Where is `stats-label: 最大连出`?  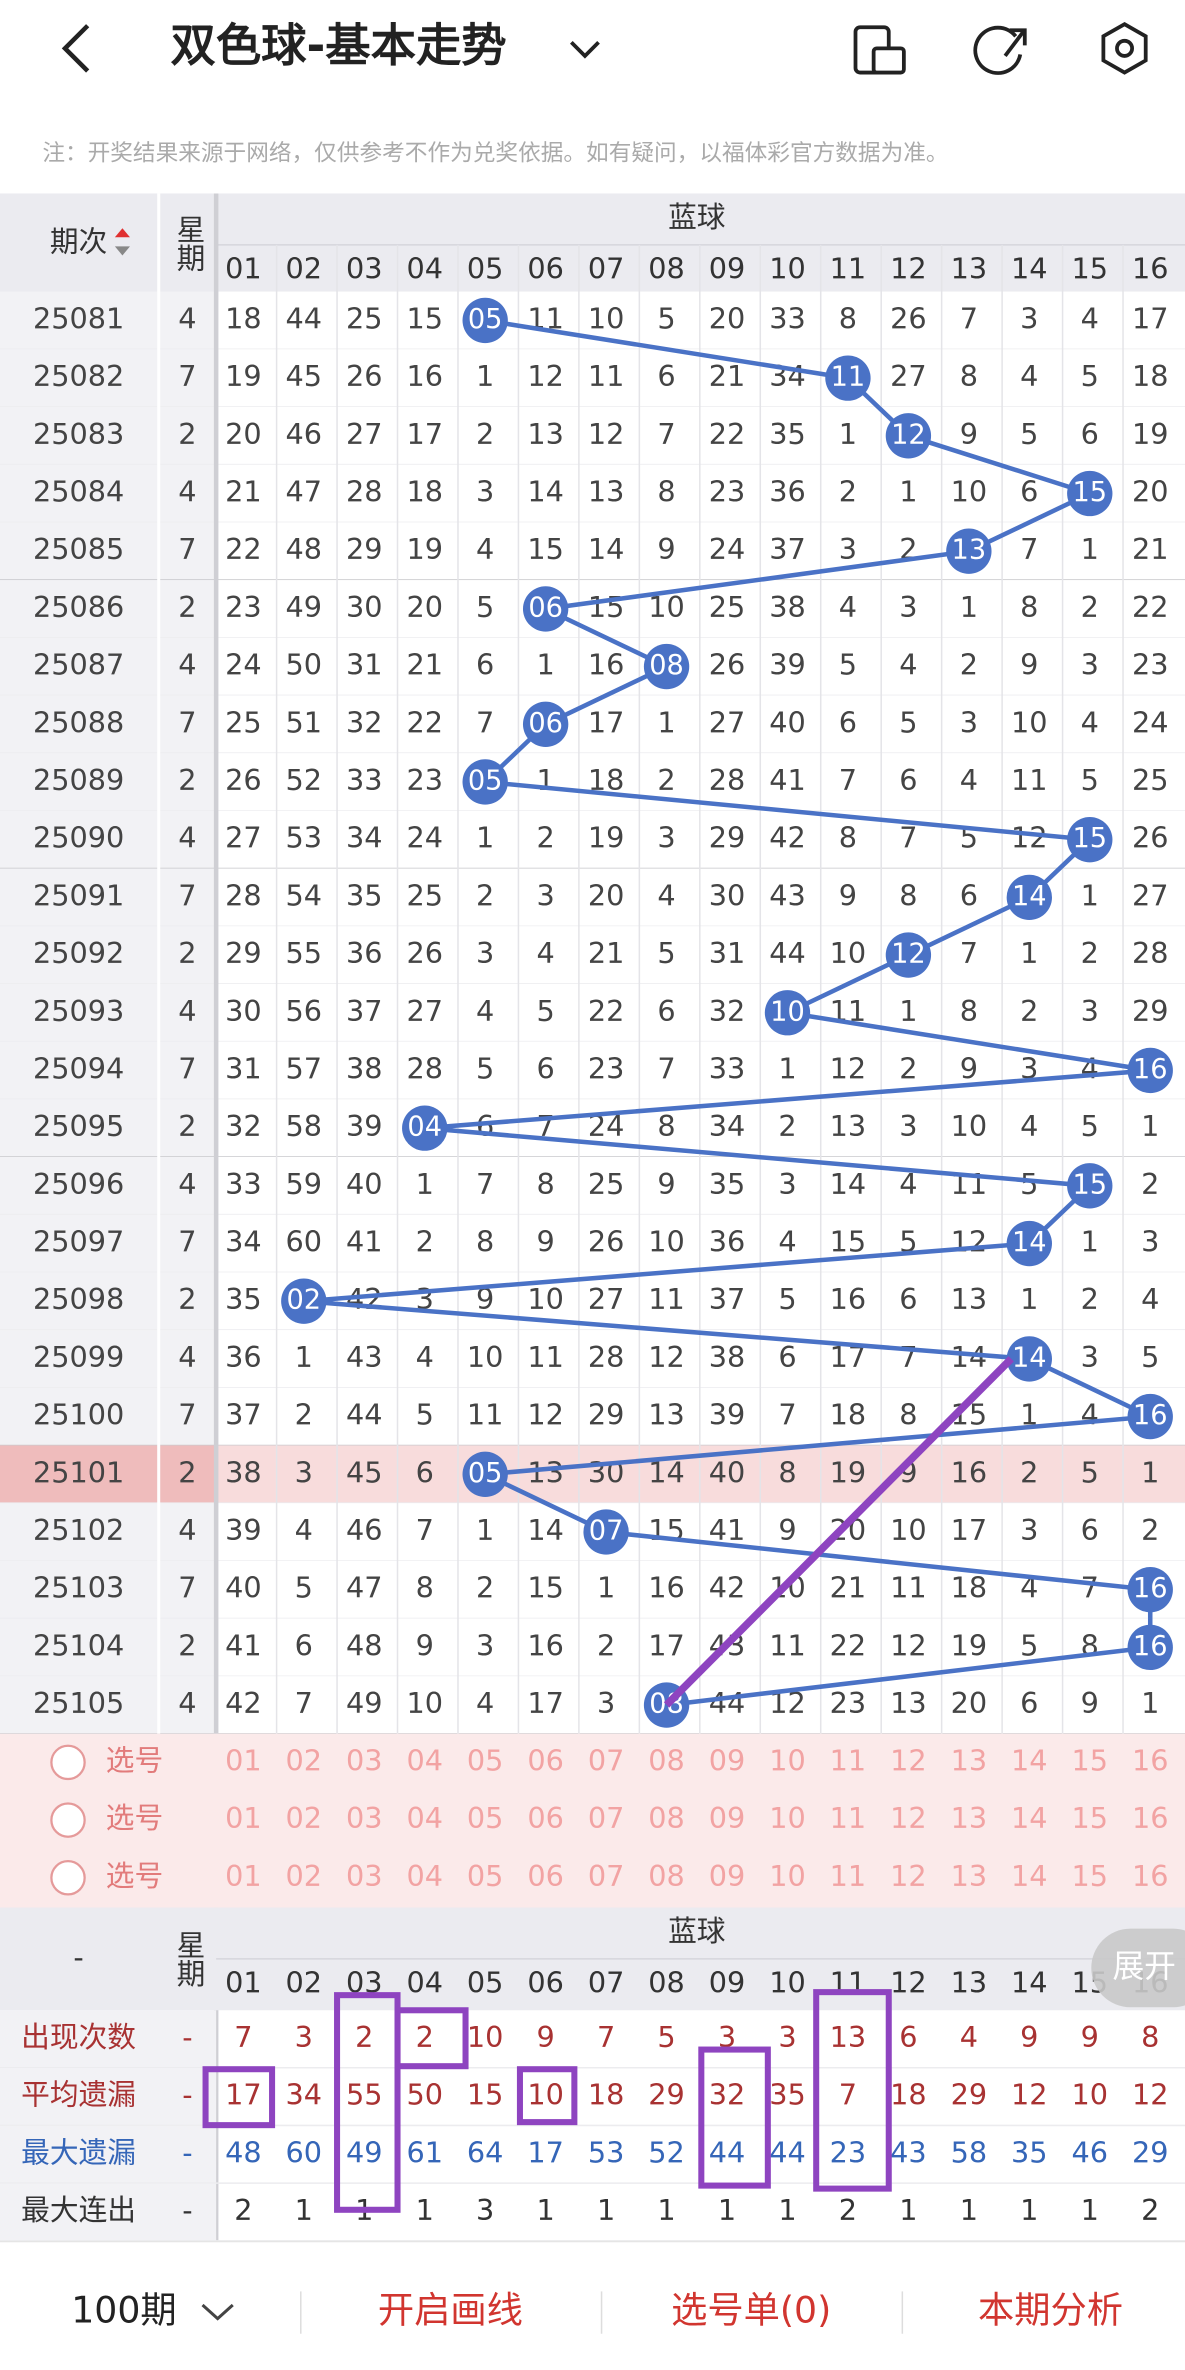
stats-label: 最大连出 is located at coordinates (78, 2210).